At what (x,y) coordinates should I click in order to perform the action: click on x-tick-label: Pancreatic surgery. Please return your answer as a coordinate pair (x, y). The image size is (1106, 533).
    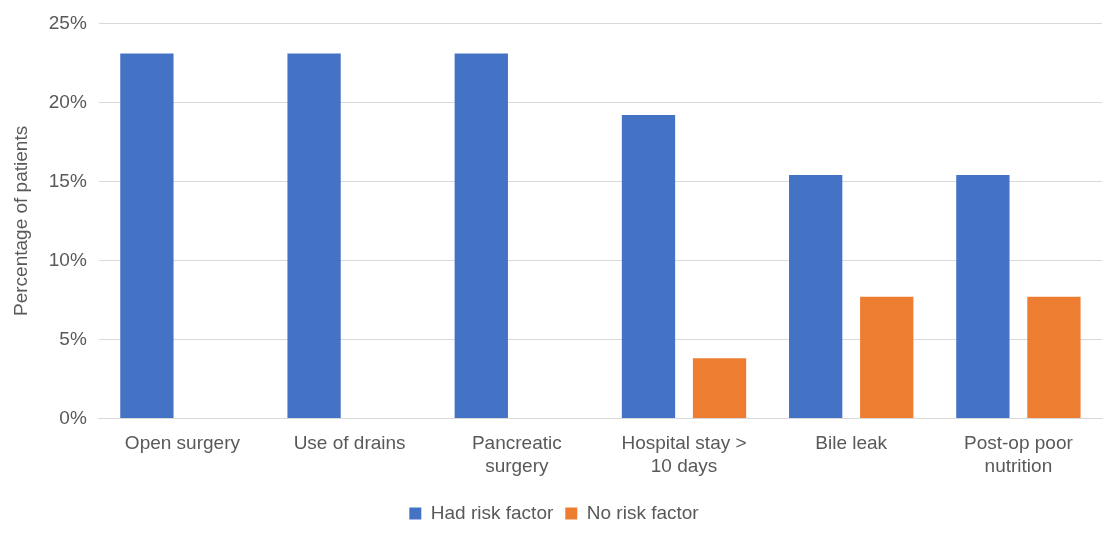
    Looking at the image, I should click on (516, 454).